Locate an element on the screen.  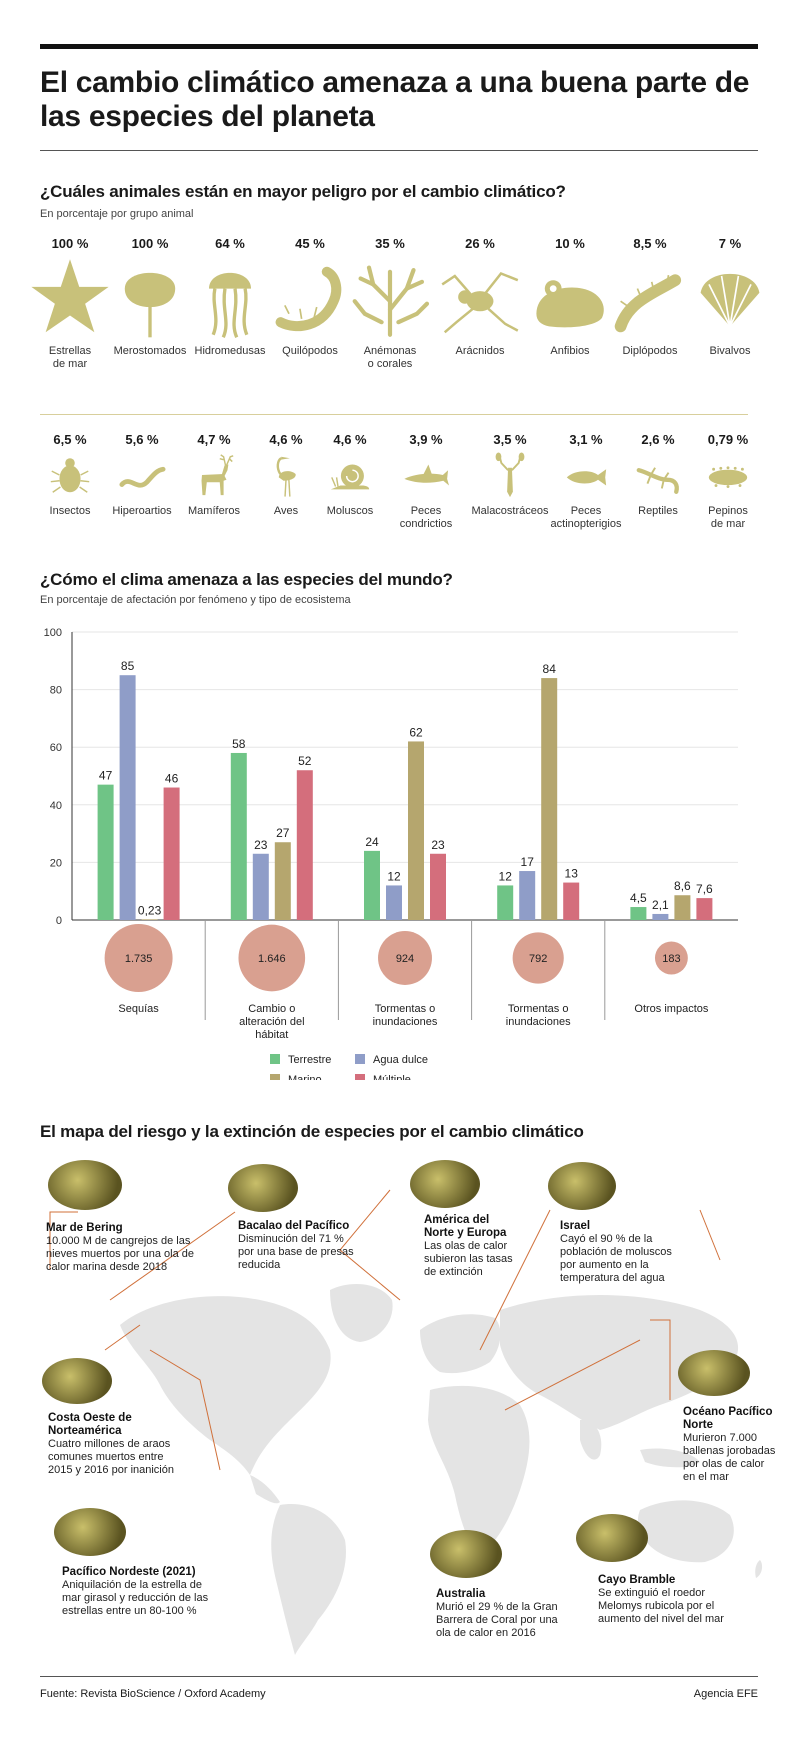
fish-icon is located at coordinates (586, 475).